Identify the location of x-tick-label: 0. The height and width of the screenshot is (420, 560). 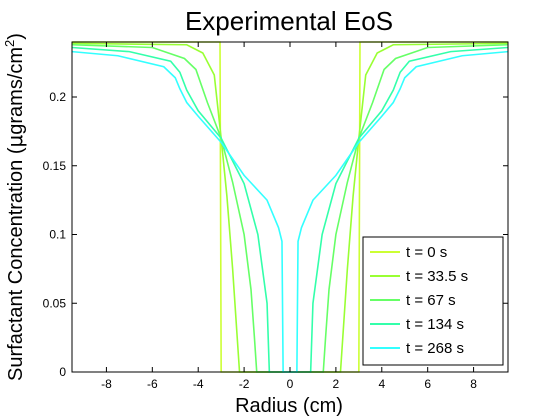
(290, 384).